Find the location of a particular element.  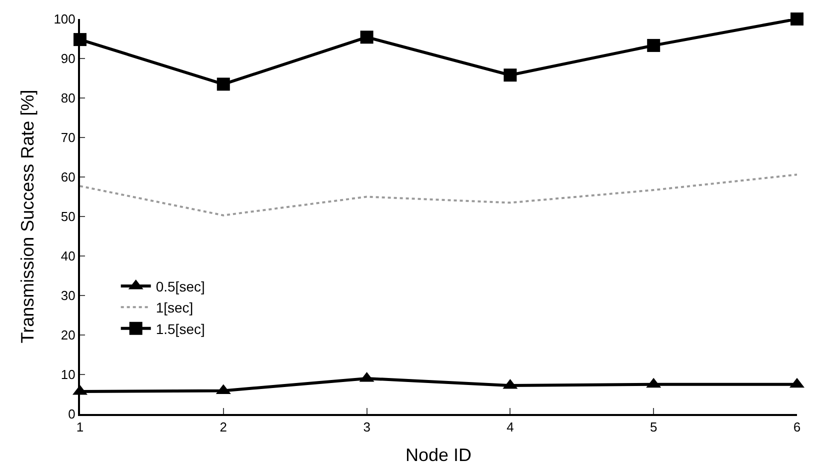

y-axis-title: Transmission Success Rate [%] is located at coordinates (27, 217).